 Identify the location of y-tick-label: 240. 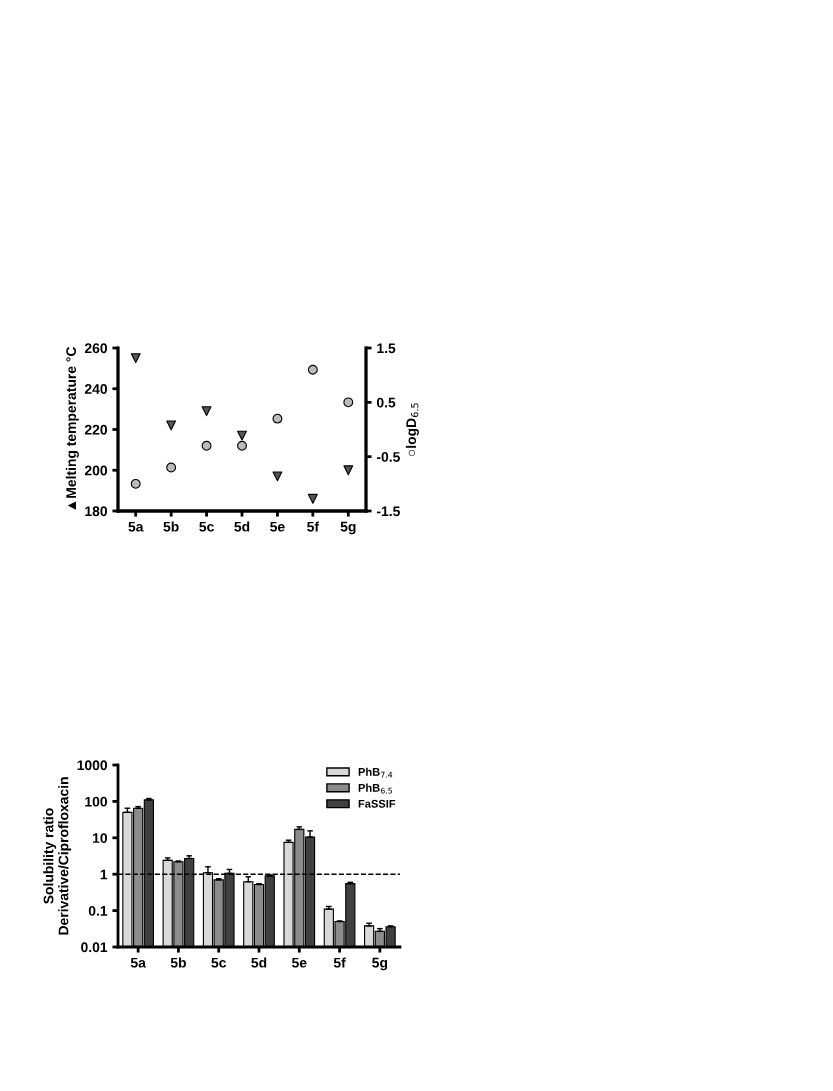
(96, 389).